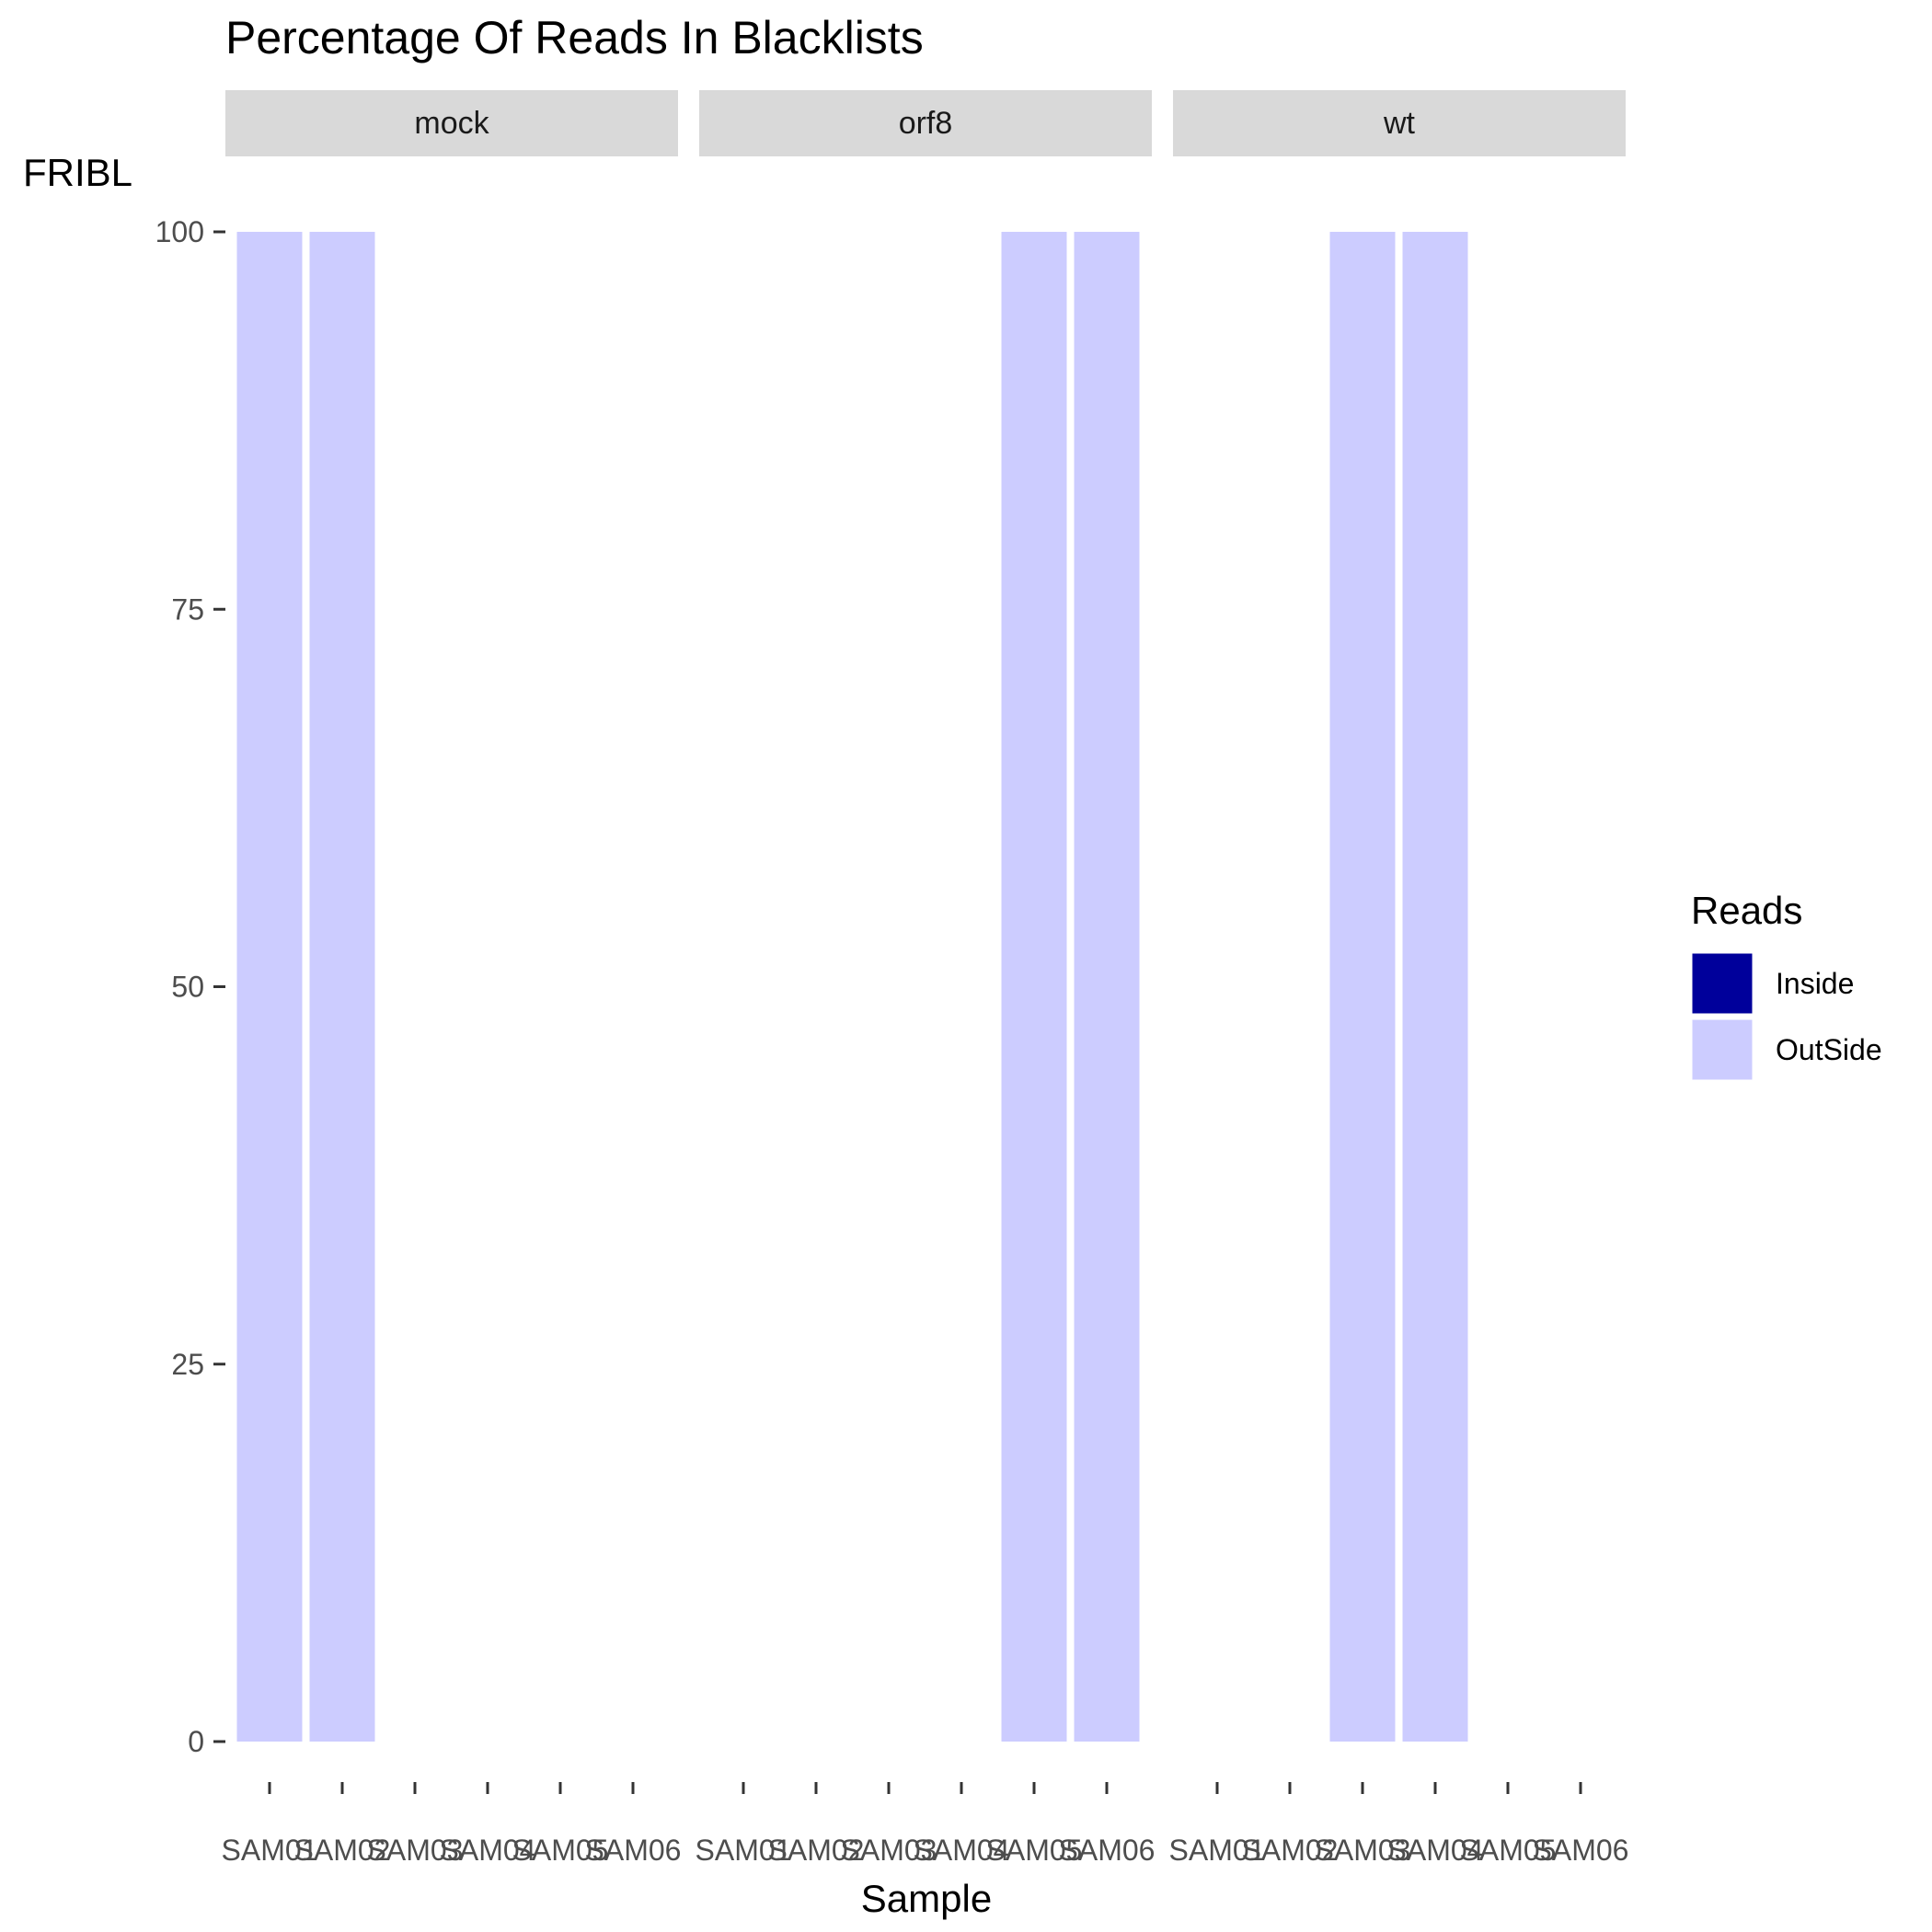 The height and width of the screenshot is (1932, 1932). Describe the element at coordinates (179, 231) in the screenshot. I see `y-tick-label: 100` at that location.